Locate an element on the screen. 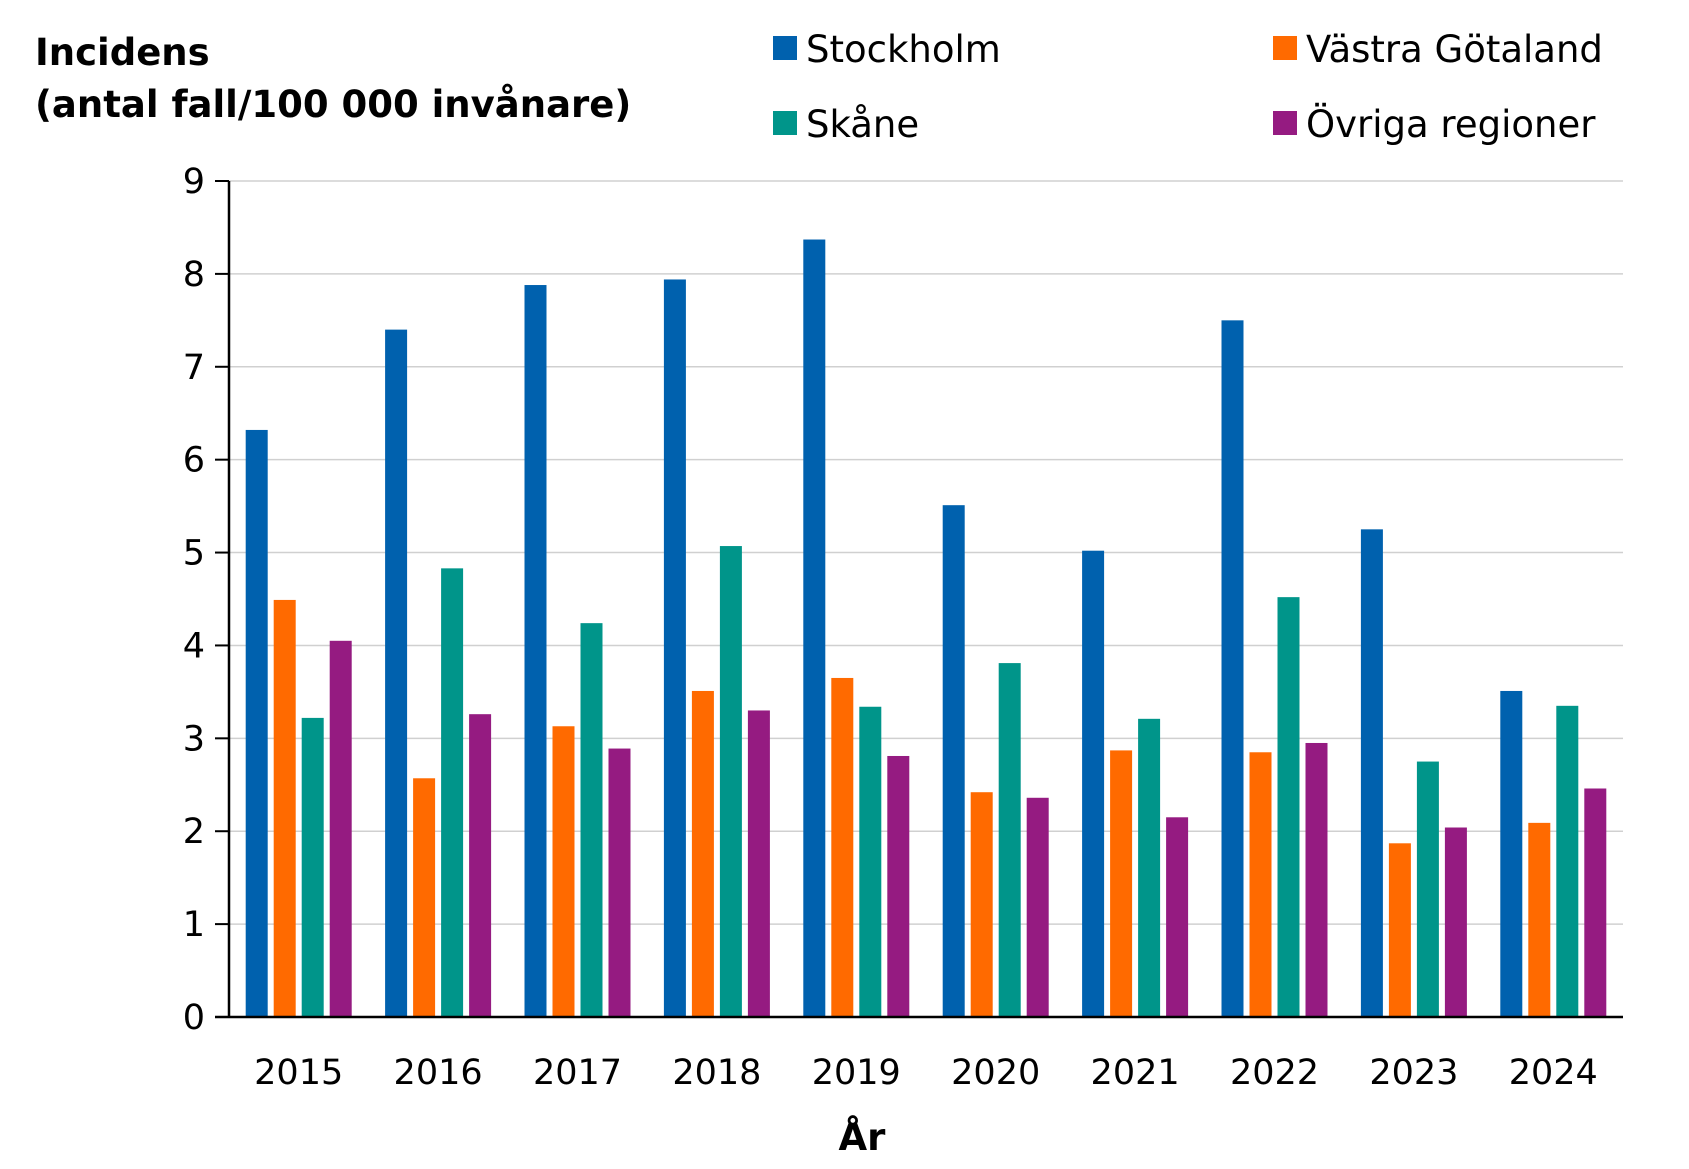 The height and width of the screenshot is (1169, 1689). x-tick-label: 2020 is located at coordinates (995, 1073).